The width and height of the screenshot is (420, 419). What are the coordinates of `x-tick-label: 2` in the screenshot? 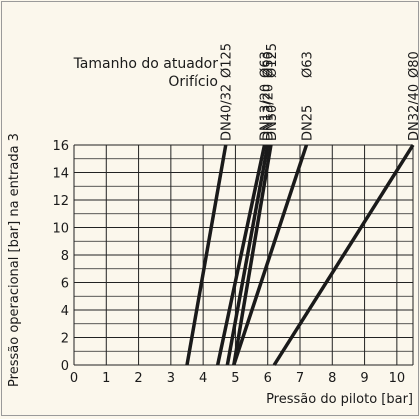 It's located at (138, 378).